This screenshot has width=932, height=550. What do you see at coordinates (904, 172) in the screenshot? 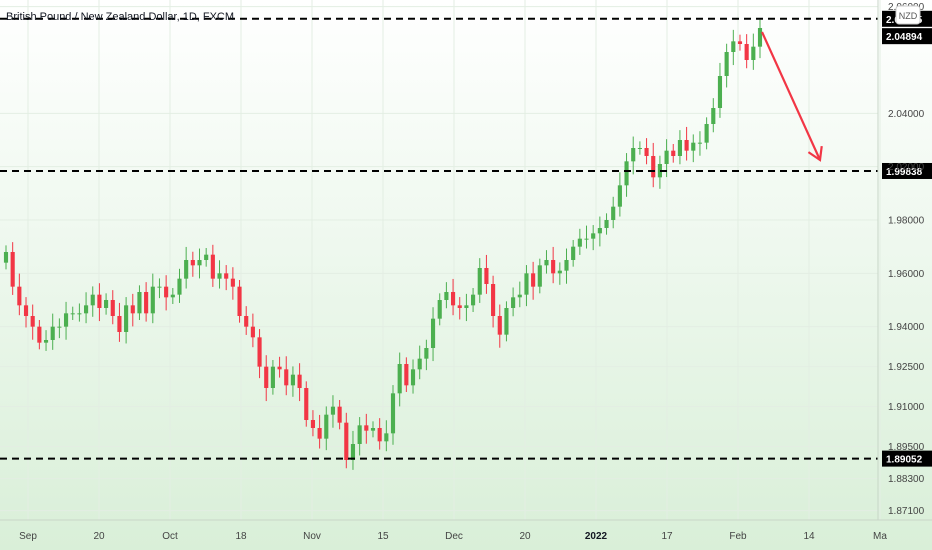
I see `level-label: 1.99838` at bounding box center [904, 172].